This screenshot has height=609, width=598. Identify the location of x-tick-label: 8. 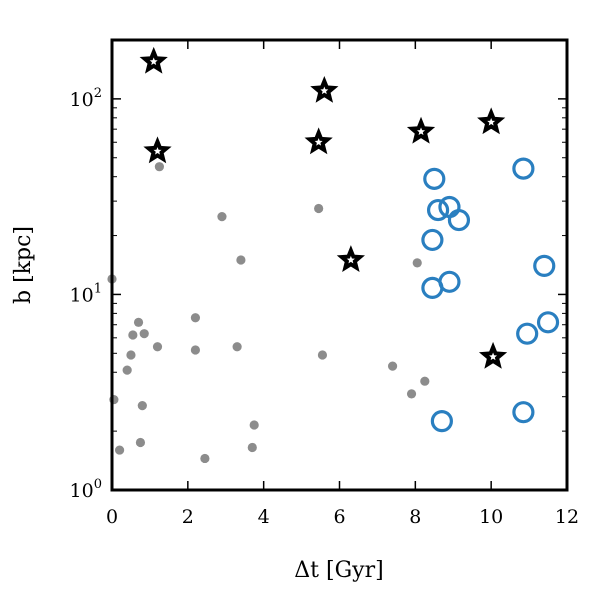
(415, 517).